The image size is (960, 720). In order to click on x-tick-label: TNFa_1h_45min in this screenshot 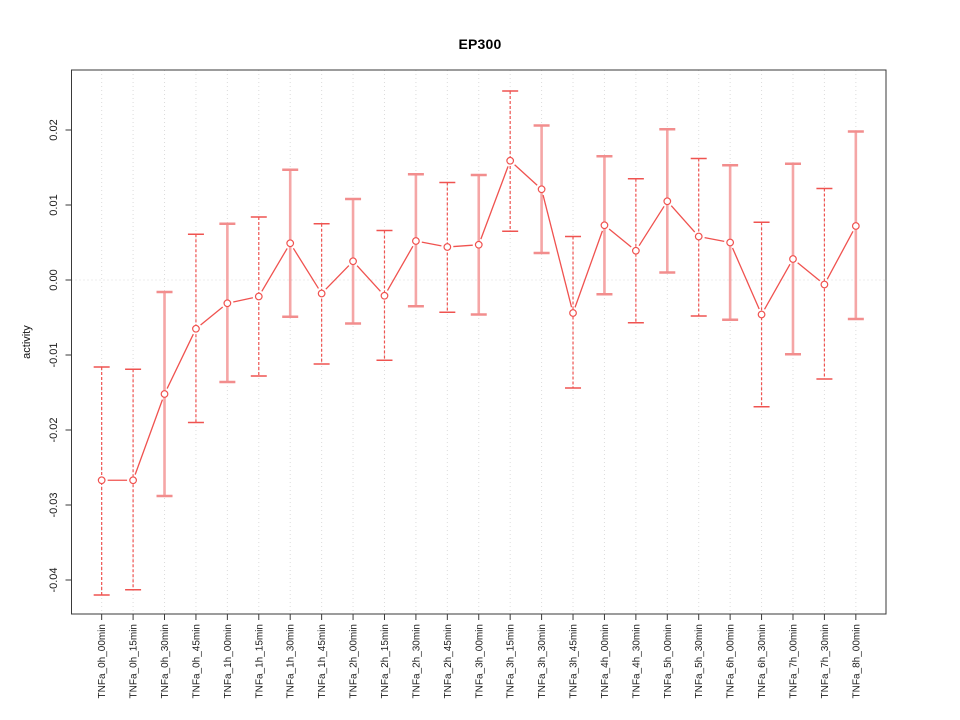, I will do `click(322, 661)`.